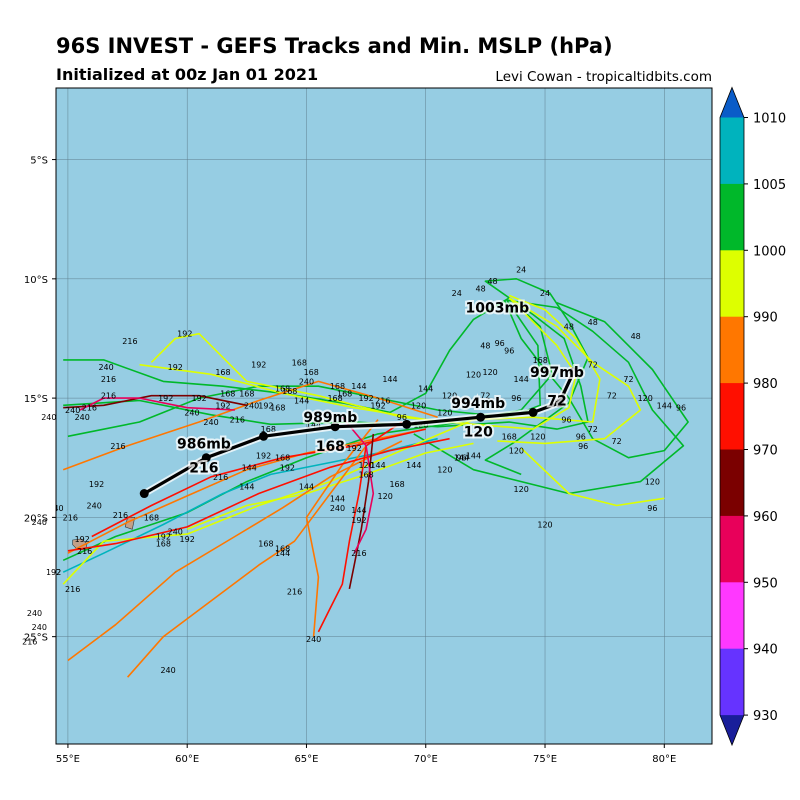  I want to click on x-tick-label: 80°E, so click(664, 759).